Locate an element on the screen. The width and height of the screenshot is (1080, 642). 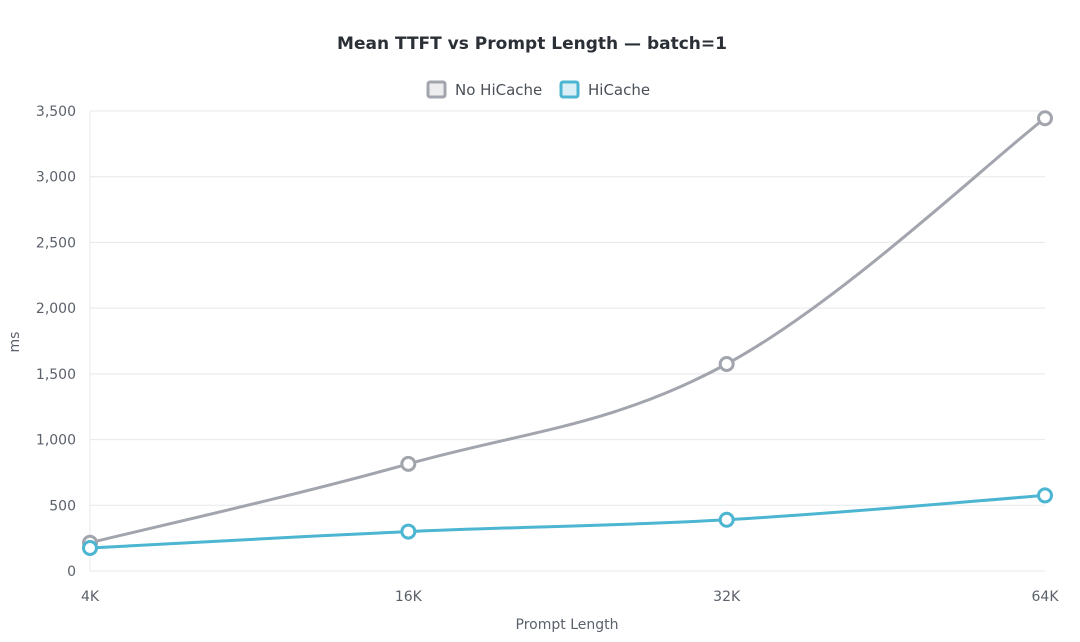
y-tick-label: 2,500 is located at coordinates (56, 243).